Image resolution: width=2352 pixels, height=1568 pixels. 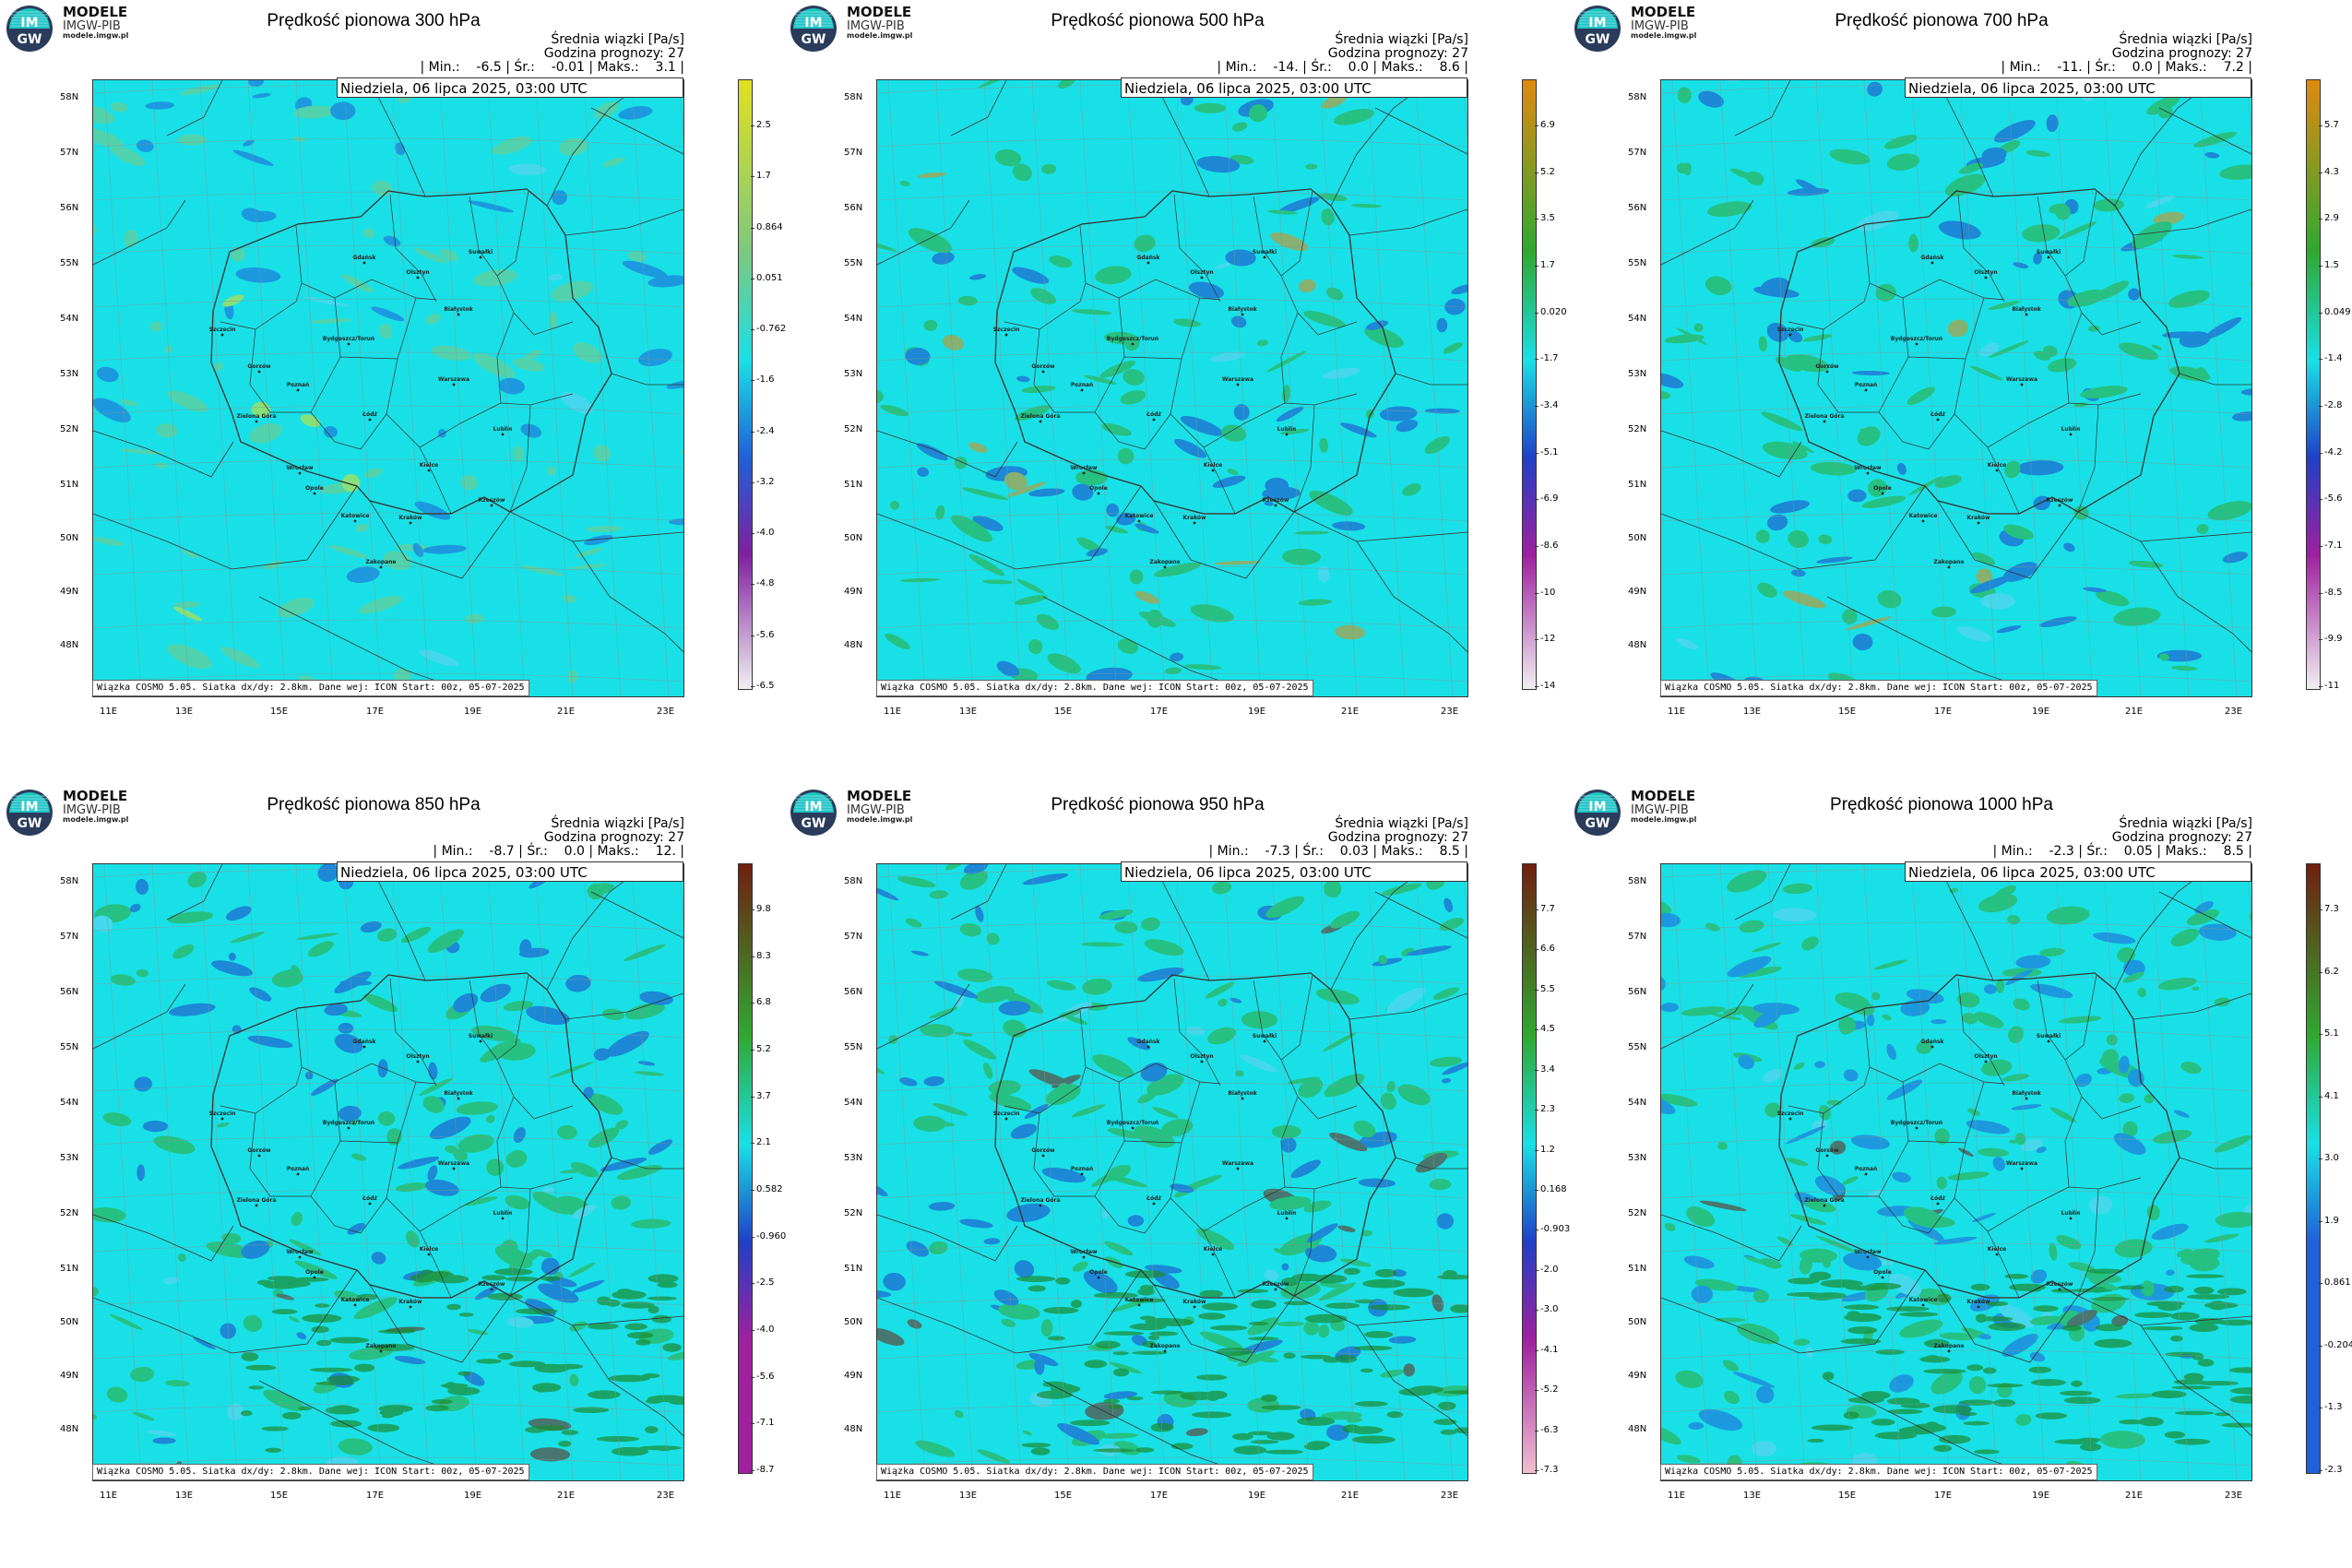 What do you see at coordinates (1978, 1302) in the screenshot?
I see `city-label: Kraków` at bounding box center [1978, 1302].